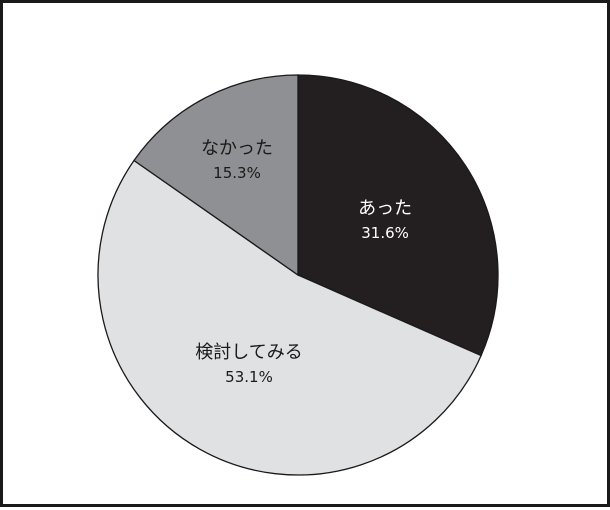 Image resolution: width=610 pixels, height=510 pixels. I want to click on slice-label-2: 検討してみる, so click(248, 352).